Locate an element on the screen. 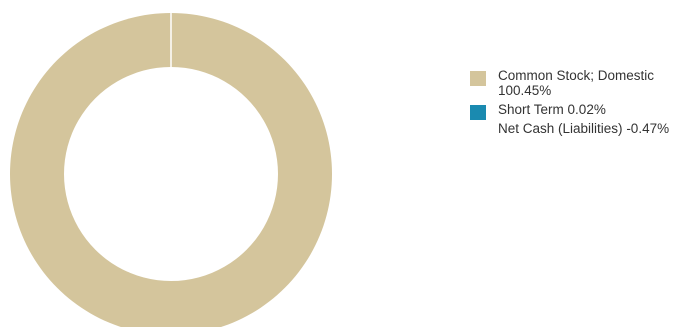 Image resolution: width=700 pixels, height=327 pixels. legend-swatch-net-cash is located at coordinates (478, 131).